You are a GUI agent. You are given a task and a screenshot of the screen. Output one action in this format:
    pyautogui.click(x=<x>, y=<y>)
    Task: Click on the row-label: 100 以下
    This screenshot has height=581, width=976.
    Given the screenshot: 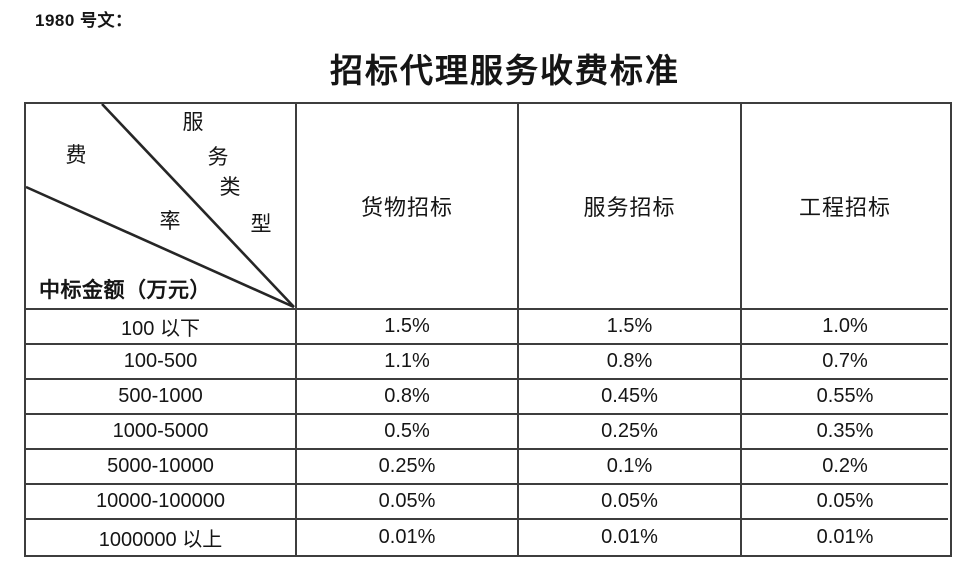 What is the action you would take?
    pyautogui.click(x=161, y=327)
    